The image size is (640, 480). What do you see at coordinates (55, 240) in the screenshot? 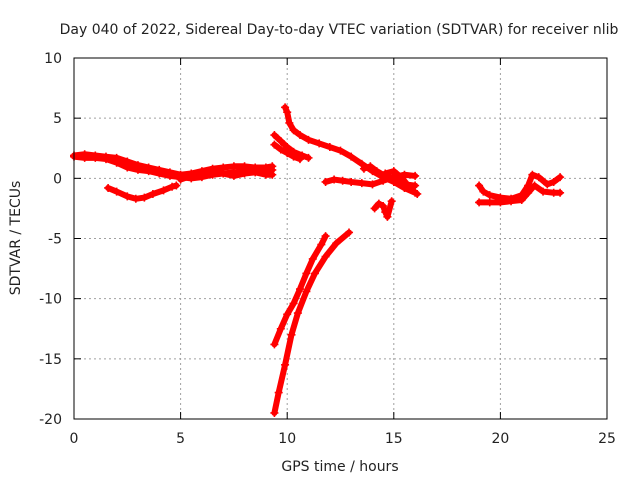
I see `y-tick-label: -5` at bounding box center [55, 240].